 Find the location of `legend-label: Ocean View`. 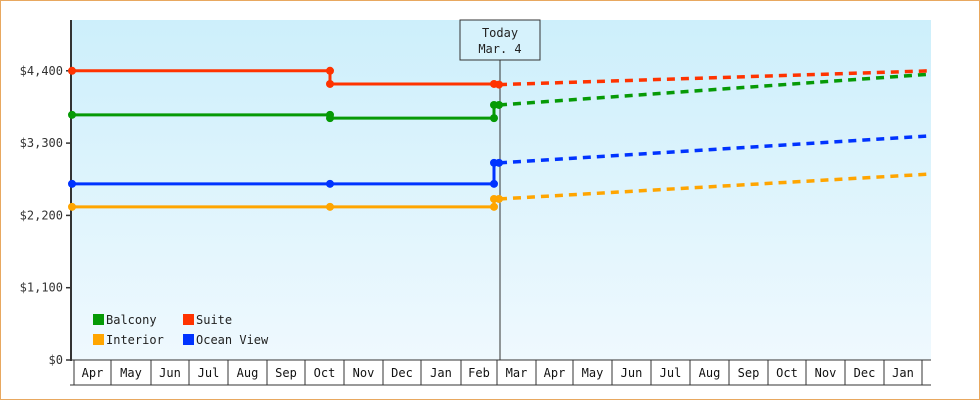

legend-label: Ocean View is located at coordinates (232, 340).